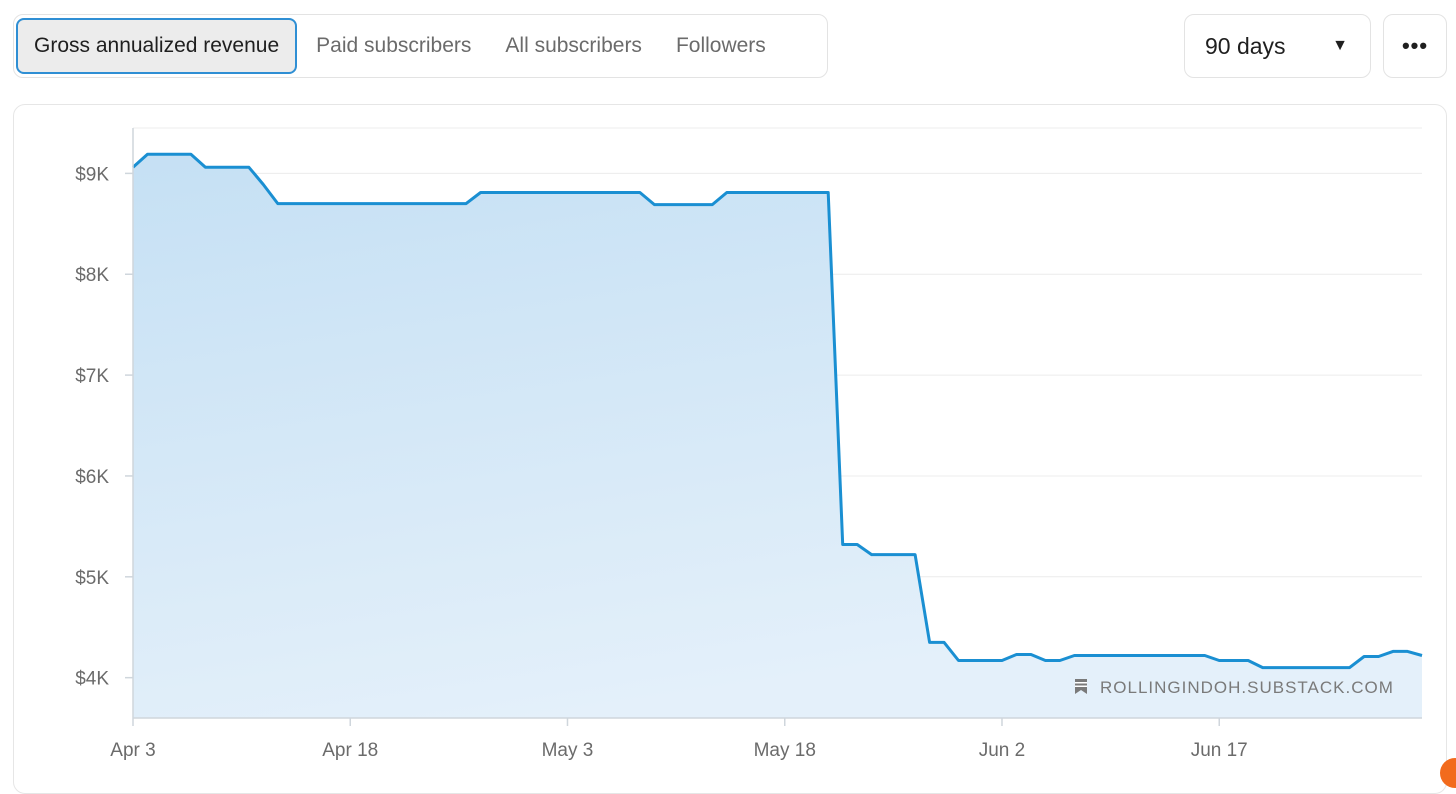 The width and height of the screenshot is (1456, 794). What do you see at coordinates (92, 376) in the screenshot?
I see `y-tick-label: $7K` at bounding box center [92, 376].